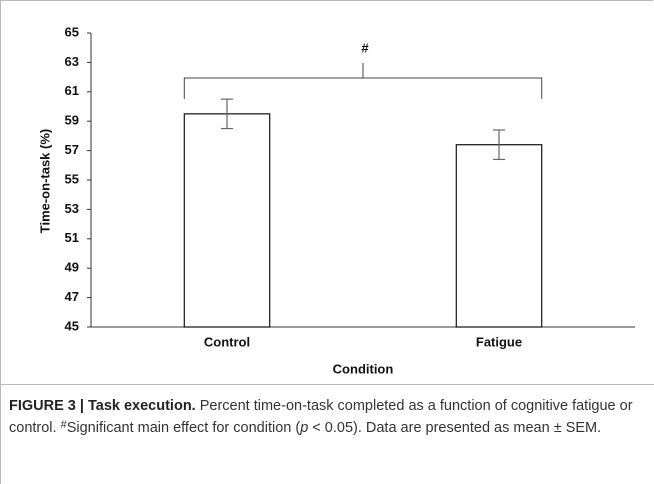 Image resolution: width=654 pixels, height=484 pixels. I want to click on y-tick-label: 49, so click(72, 267).